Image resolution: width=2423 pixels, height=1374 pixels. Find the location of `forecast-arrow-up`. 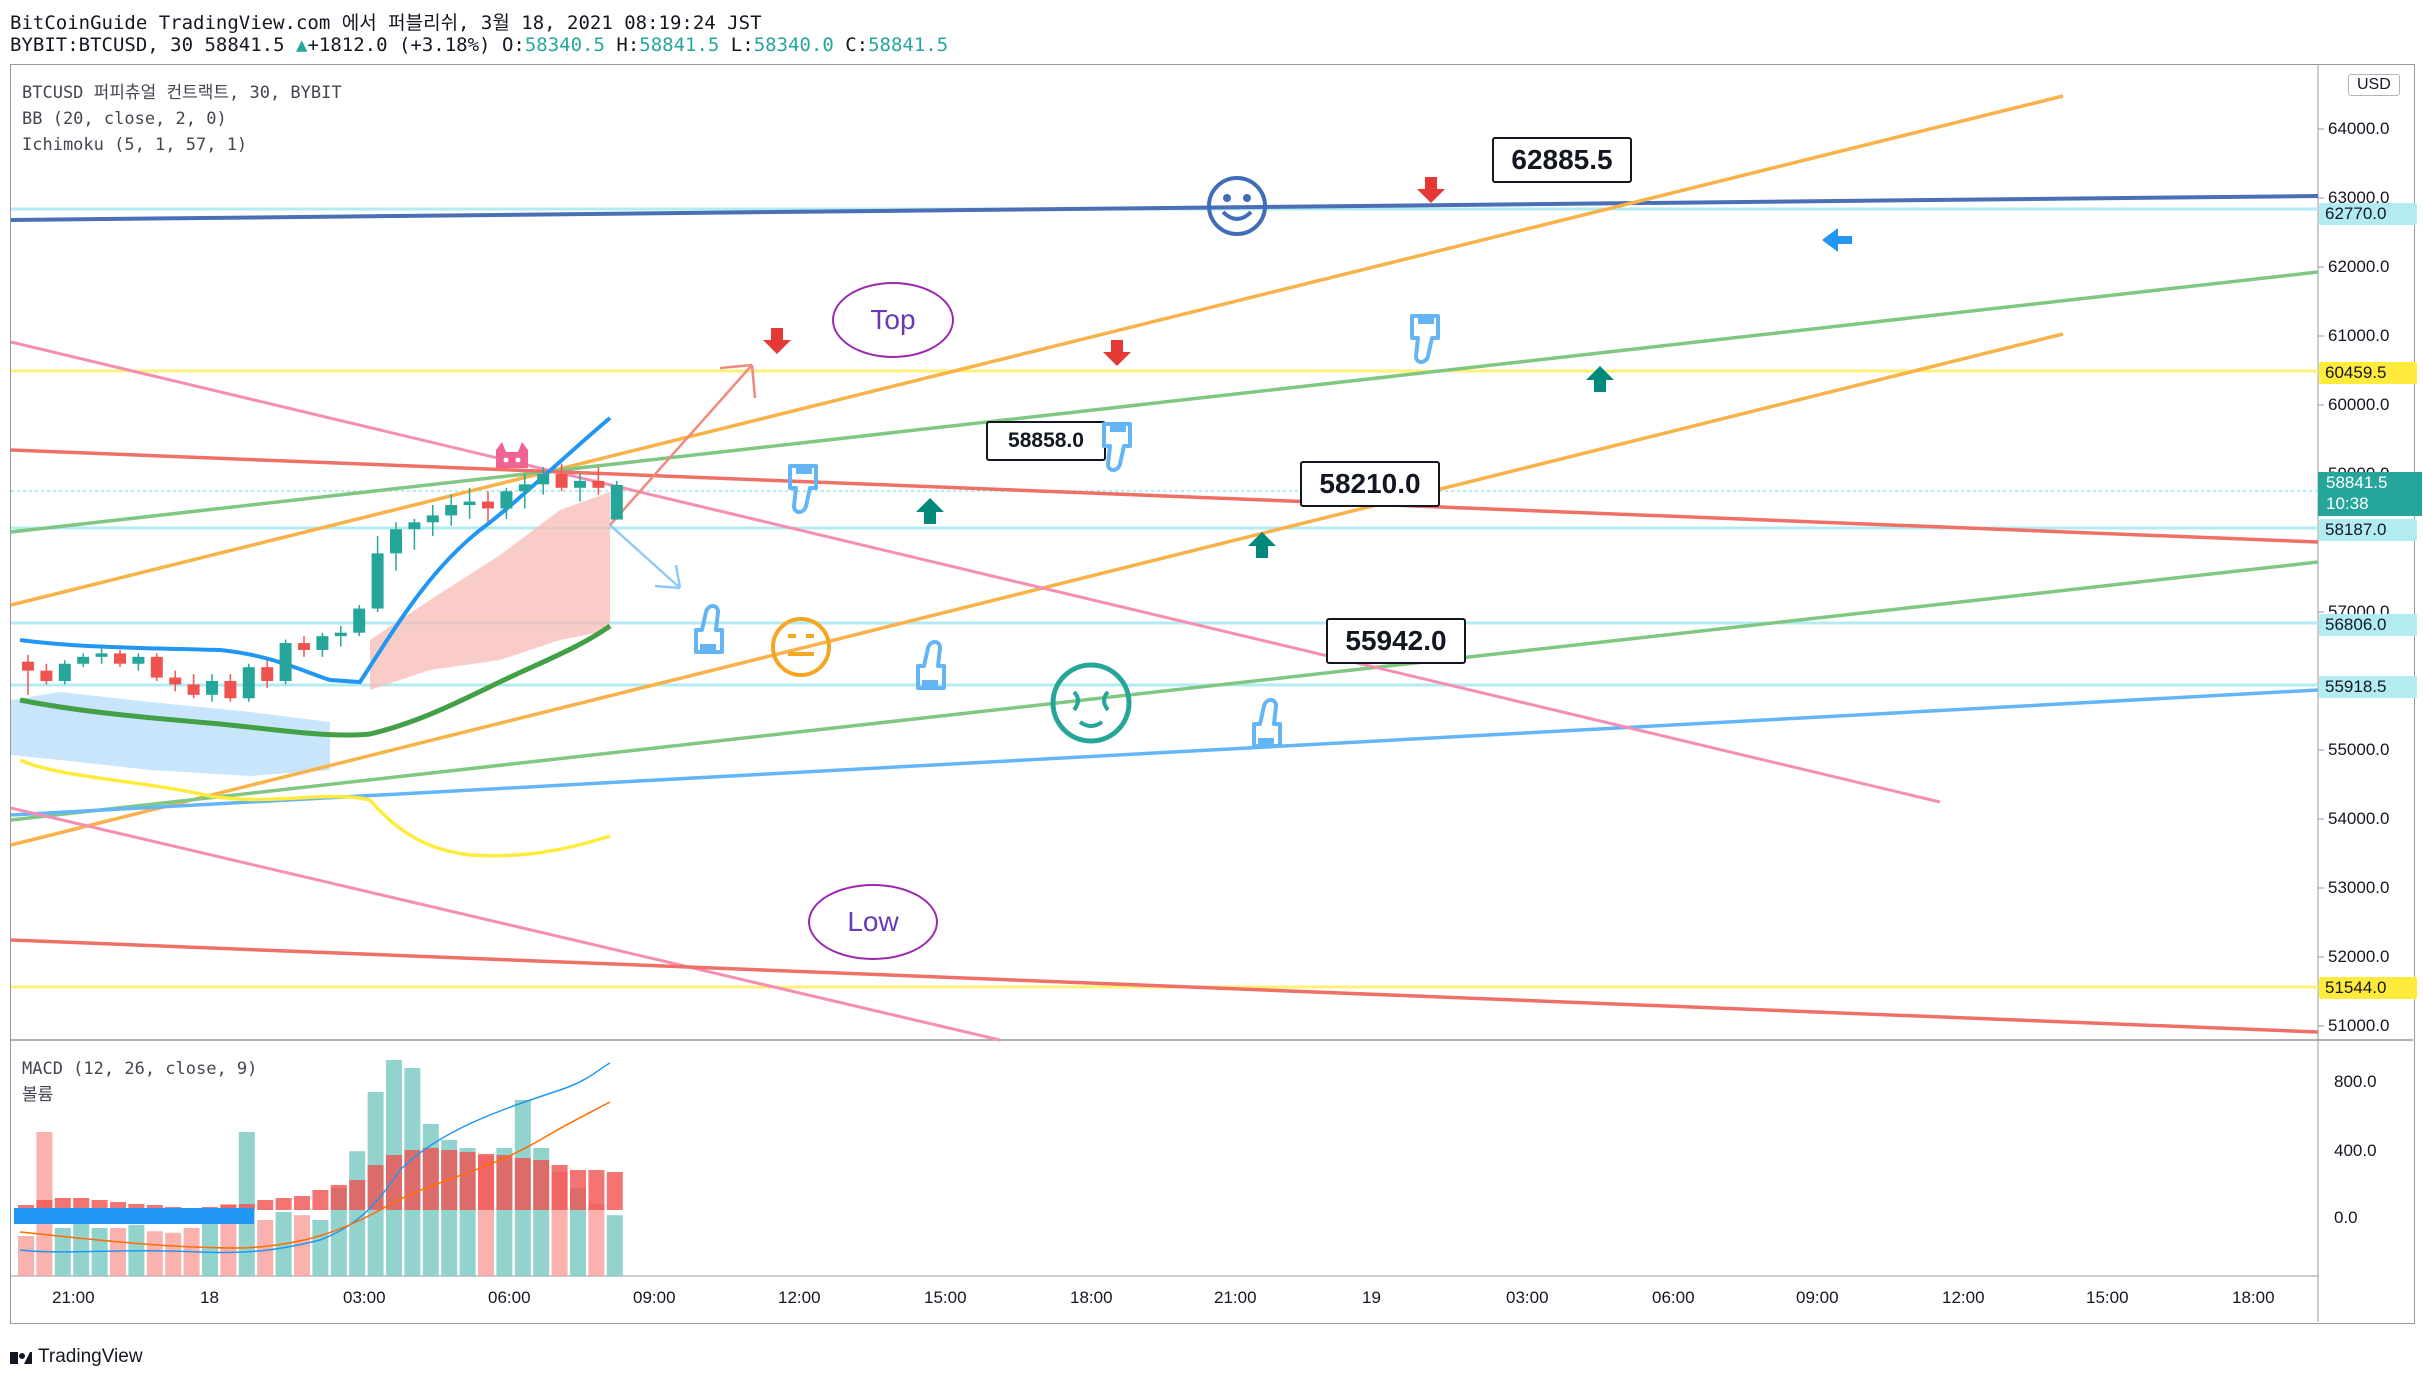

forecast-arrow-up is located at coordinates (683, 444).